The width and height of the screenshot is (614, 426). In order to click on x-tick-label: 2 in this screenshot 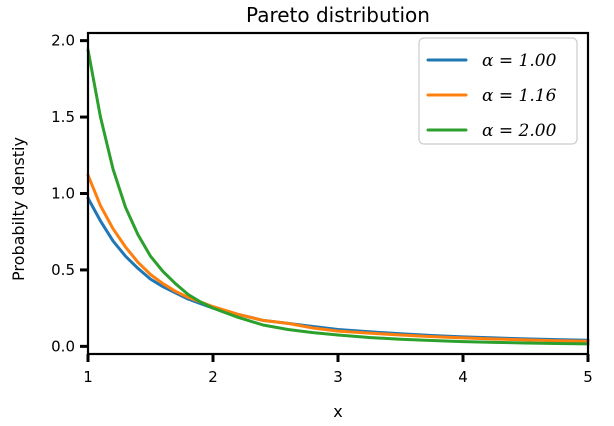, I will do `click(213, 377)`.